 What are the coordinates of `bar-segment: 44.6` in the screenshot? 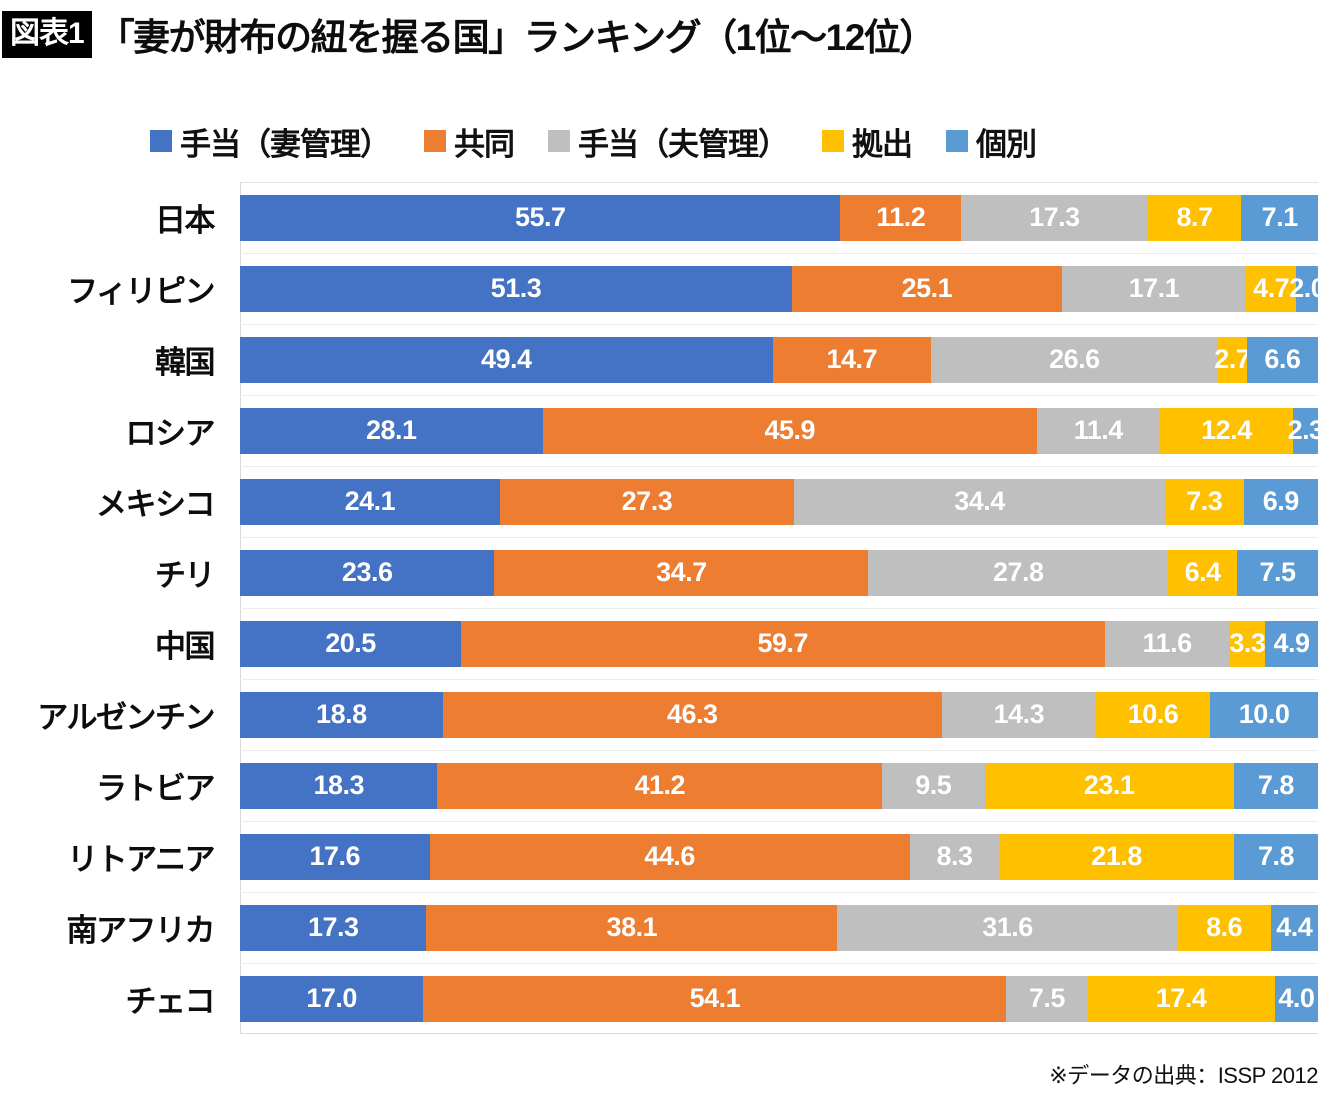 It's located at (669, 856).